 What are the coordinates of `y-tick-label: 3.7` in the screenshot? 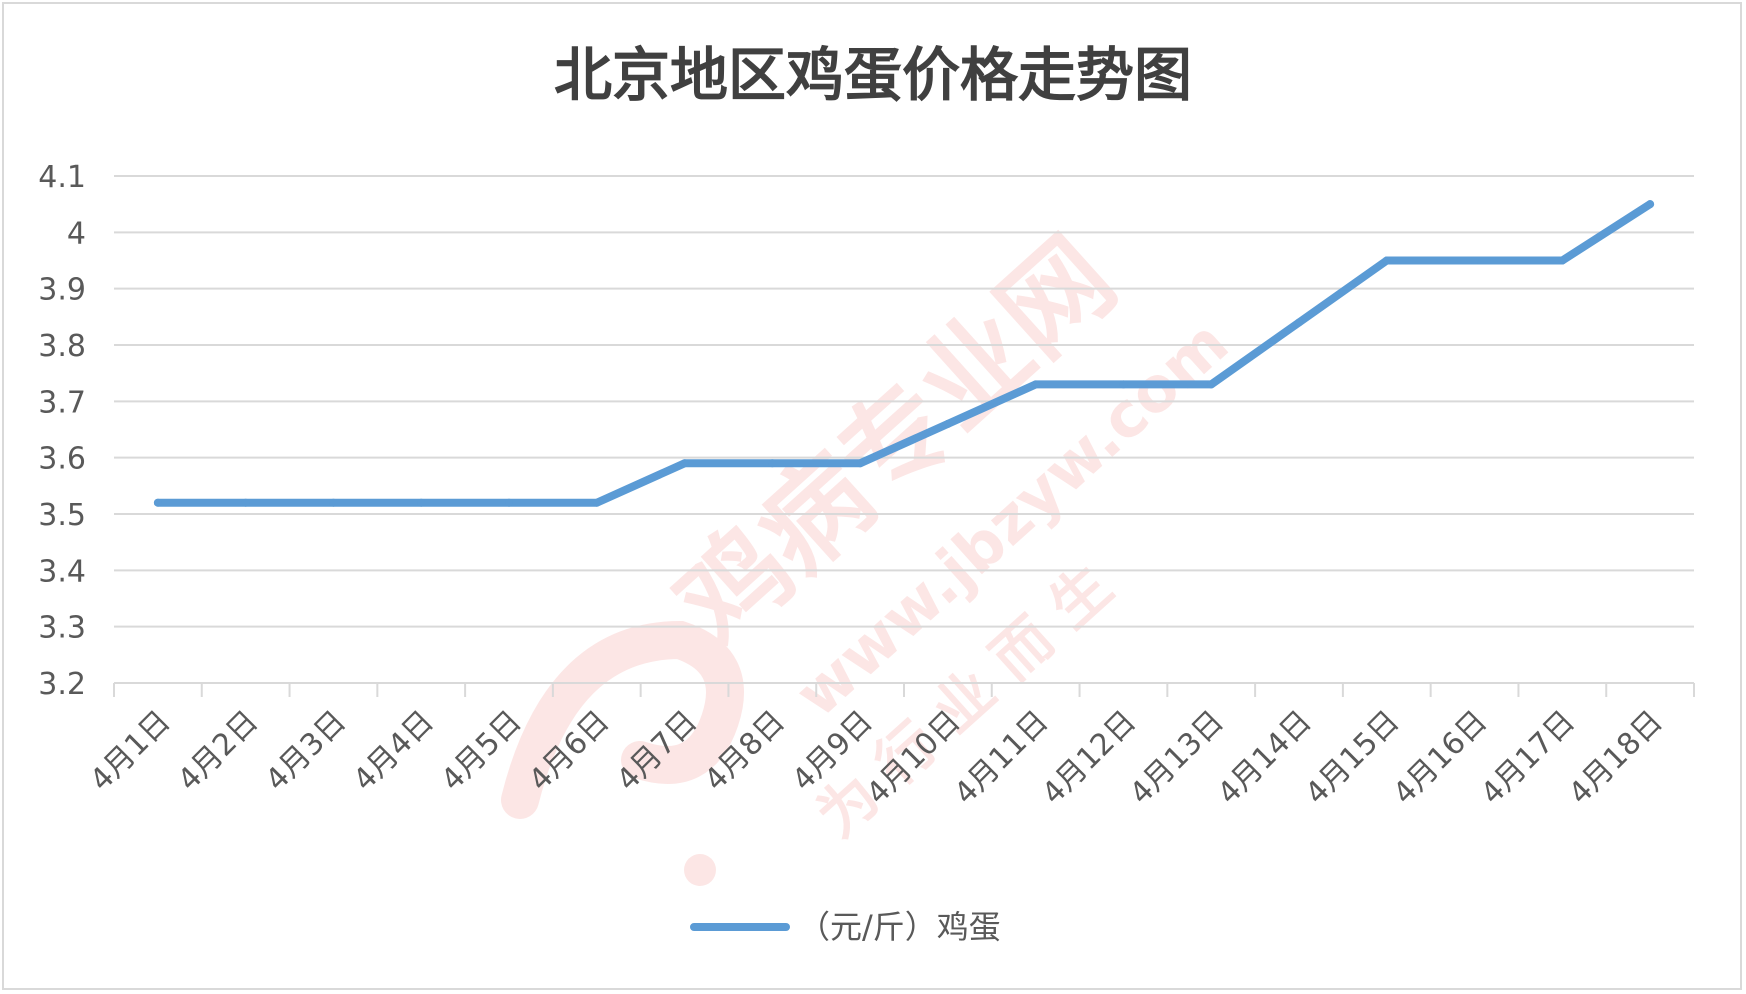 It's located at (62, 402).